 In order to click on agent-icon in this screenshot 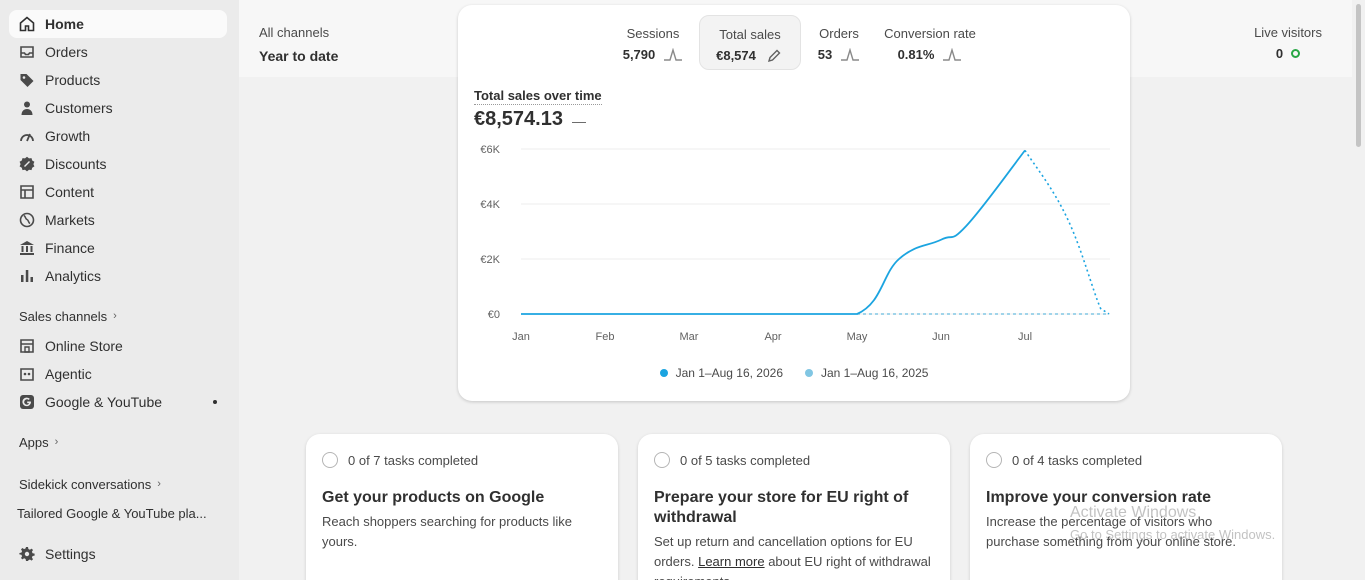, I will do `click(27, 374)`.